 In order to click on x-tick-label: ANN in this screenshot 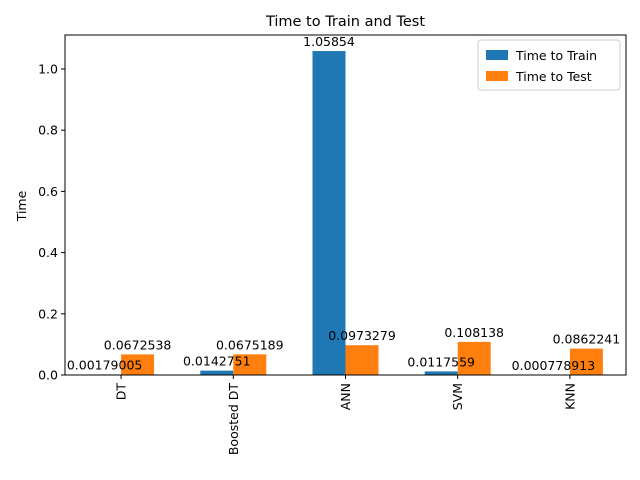, I will do `click(345, 396)`.